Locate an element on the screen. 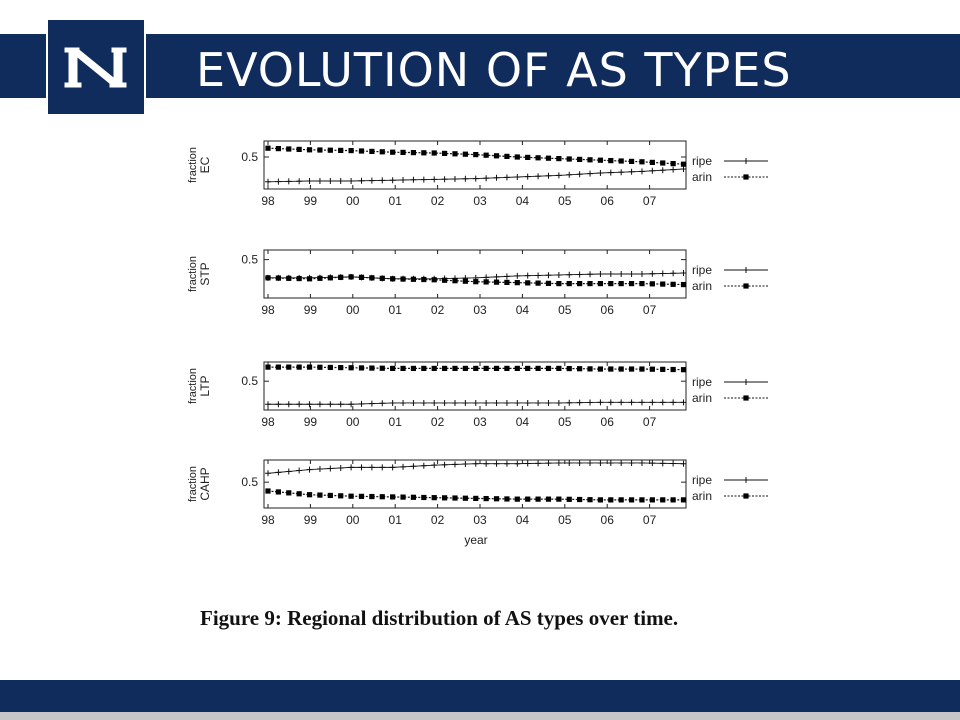 Image resolution: width=960 pixels, height=720 pixels. footer-strip is located at coordinates (480, 716).